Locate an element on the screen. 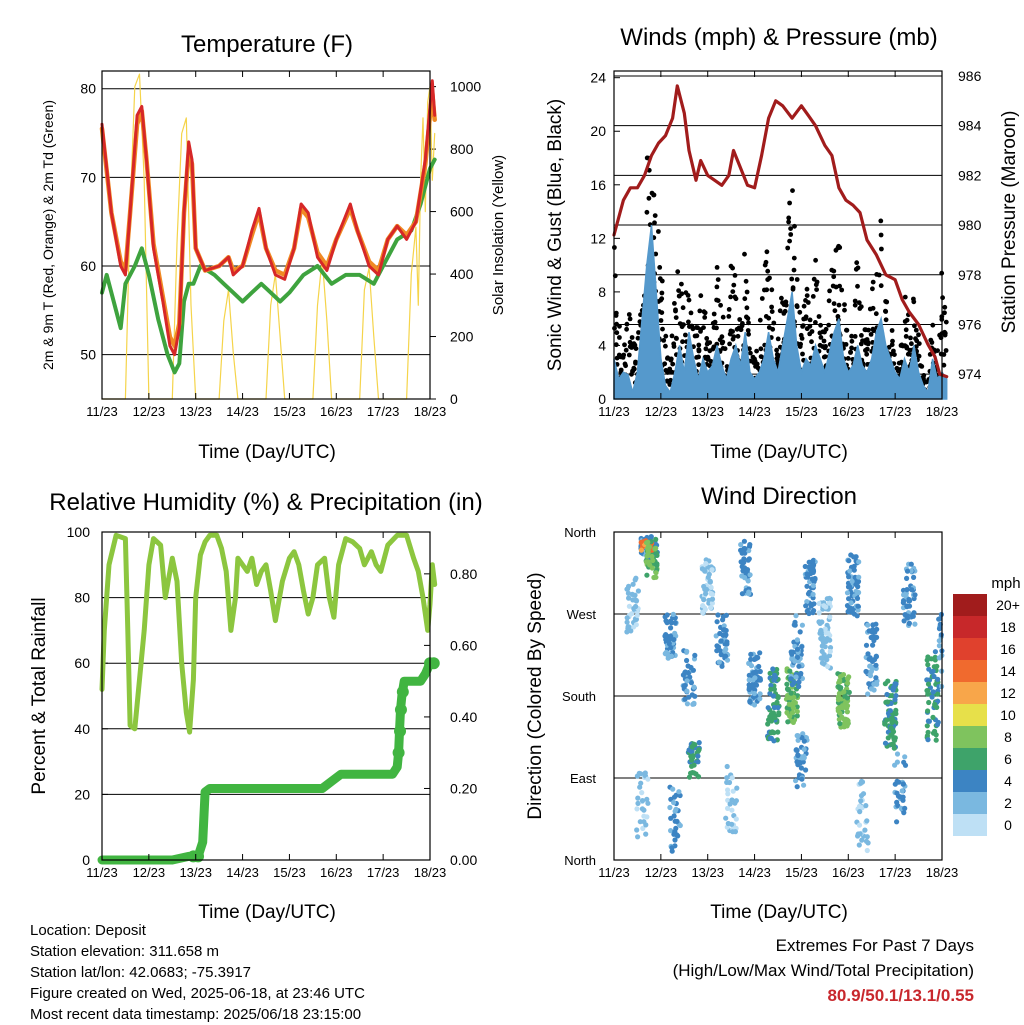  x-tick-label: 11/23 is located at coordinates (614, 872).